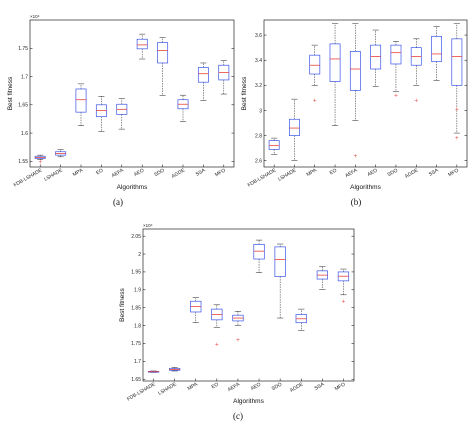  I want to click on box-aefa: AEFA, so click(119, 138).